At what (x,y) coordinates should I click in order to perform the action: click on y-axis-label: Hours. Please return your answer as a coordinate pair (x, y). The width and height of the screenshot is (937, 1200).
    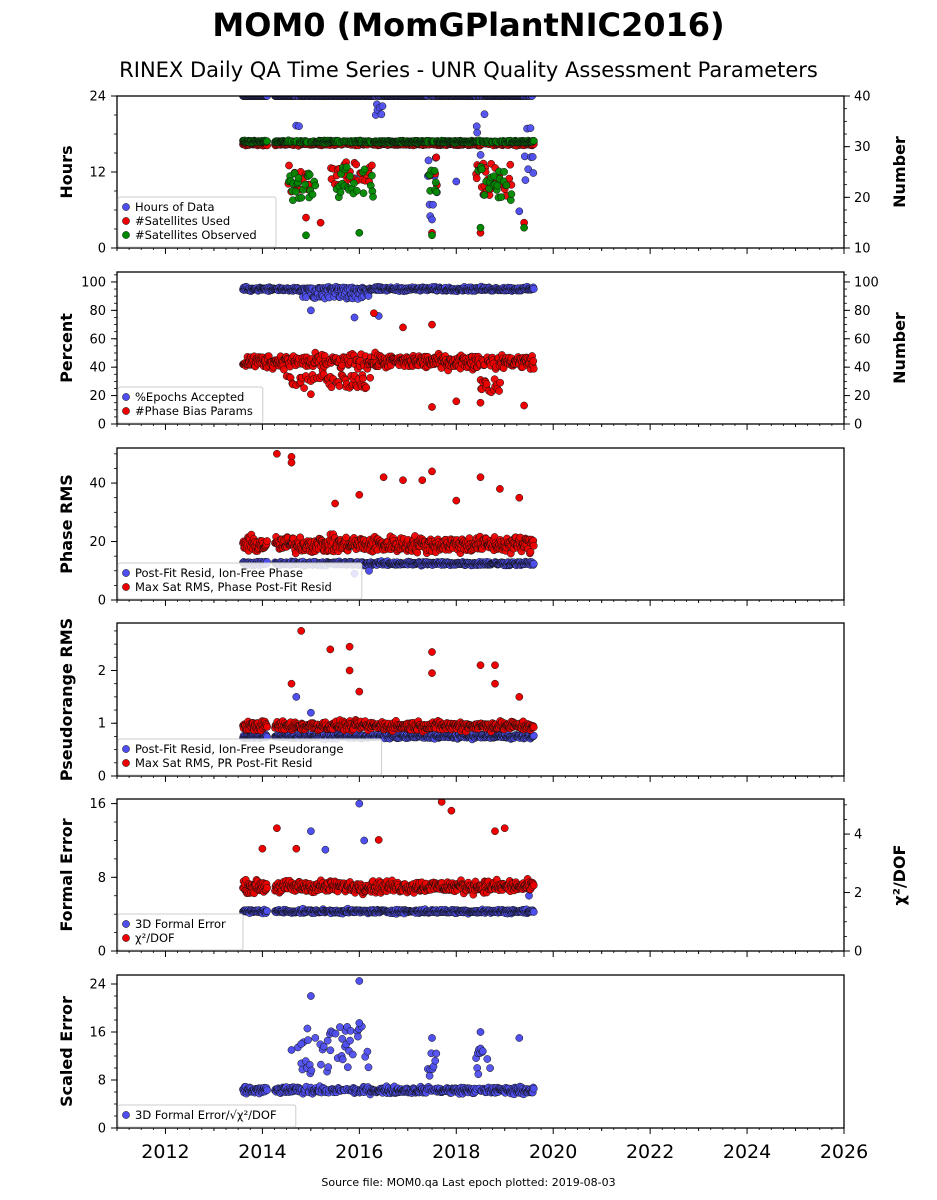
    Looking at the image, I should click on (66, 171).